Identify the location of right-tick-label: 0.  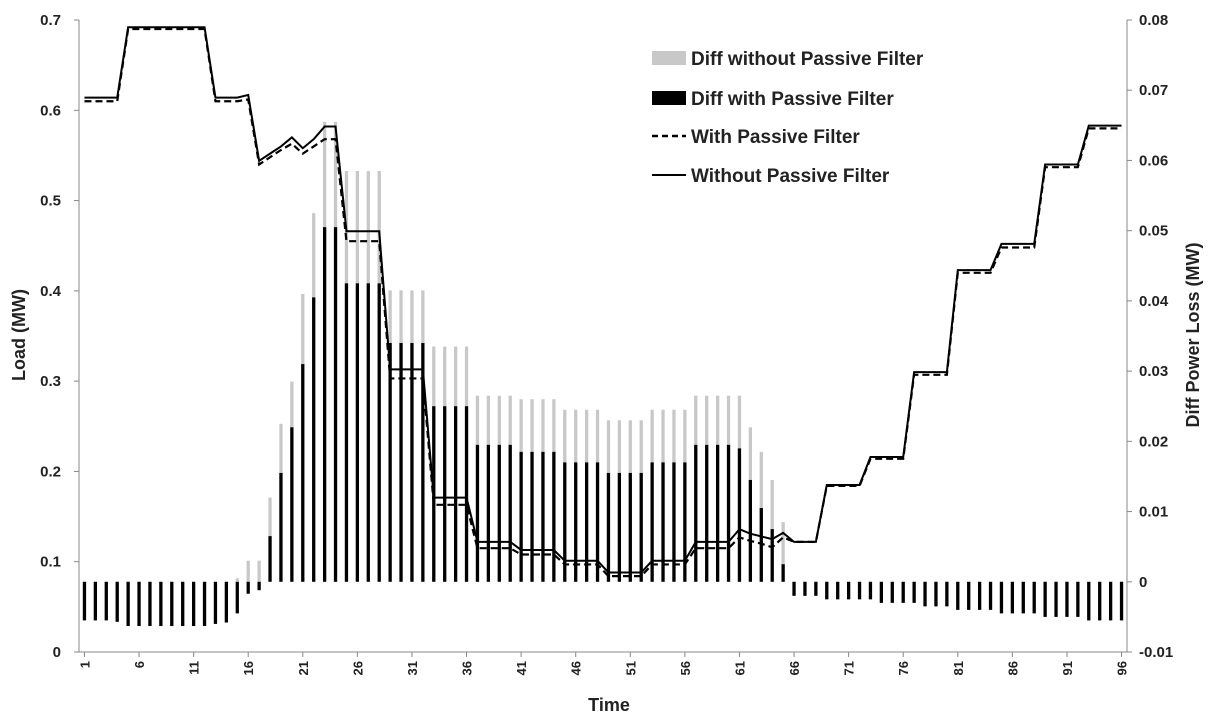
(1143, 582).